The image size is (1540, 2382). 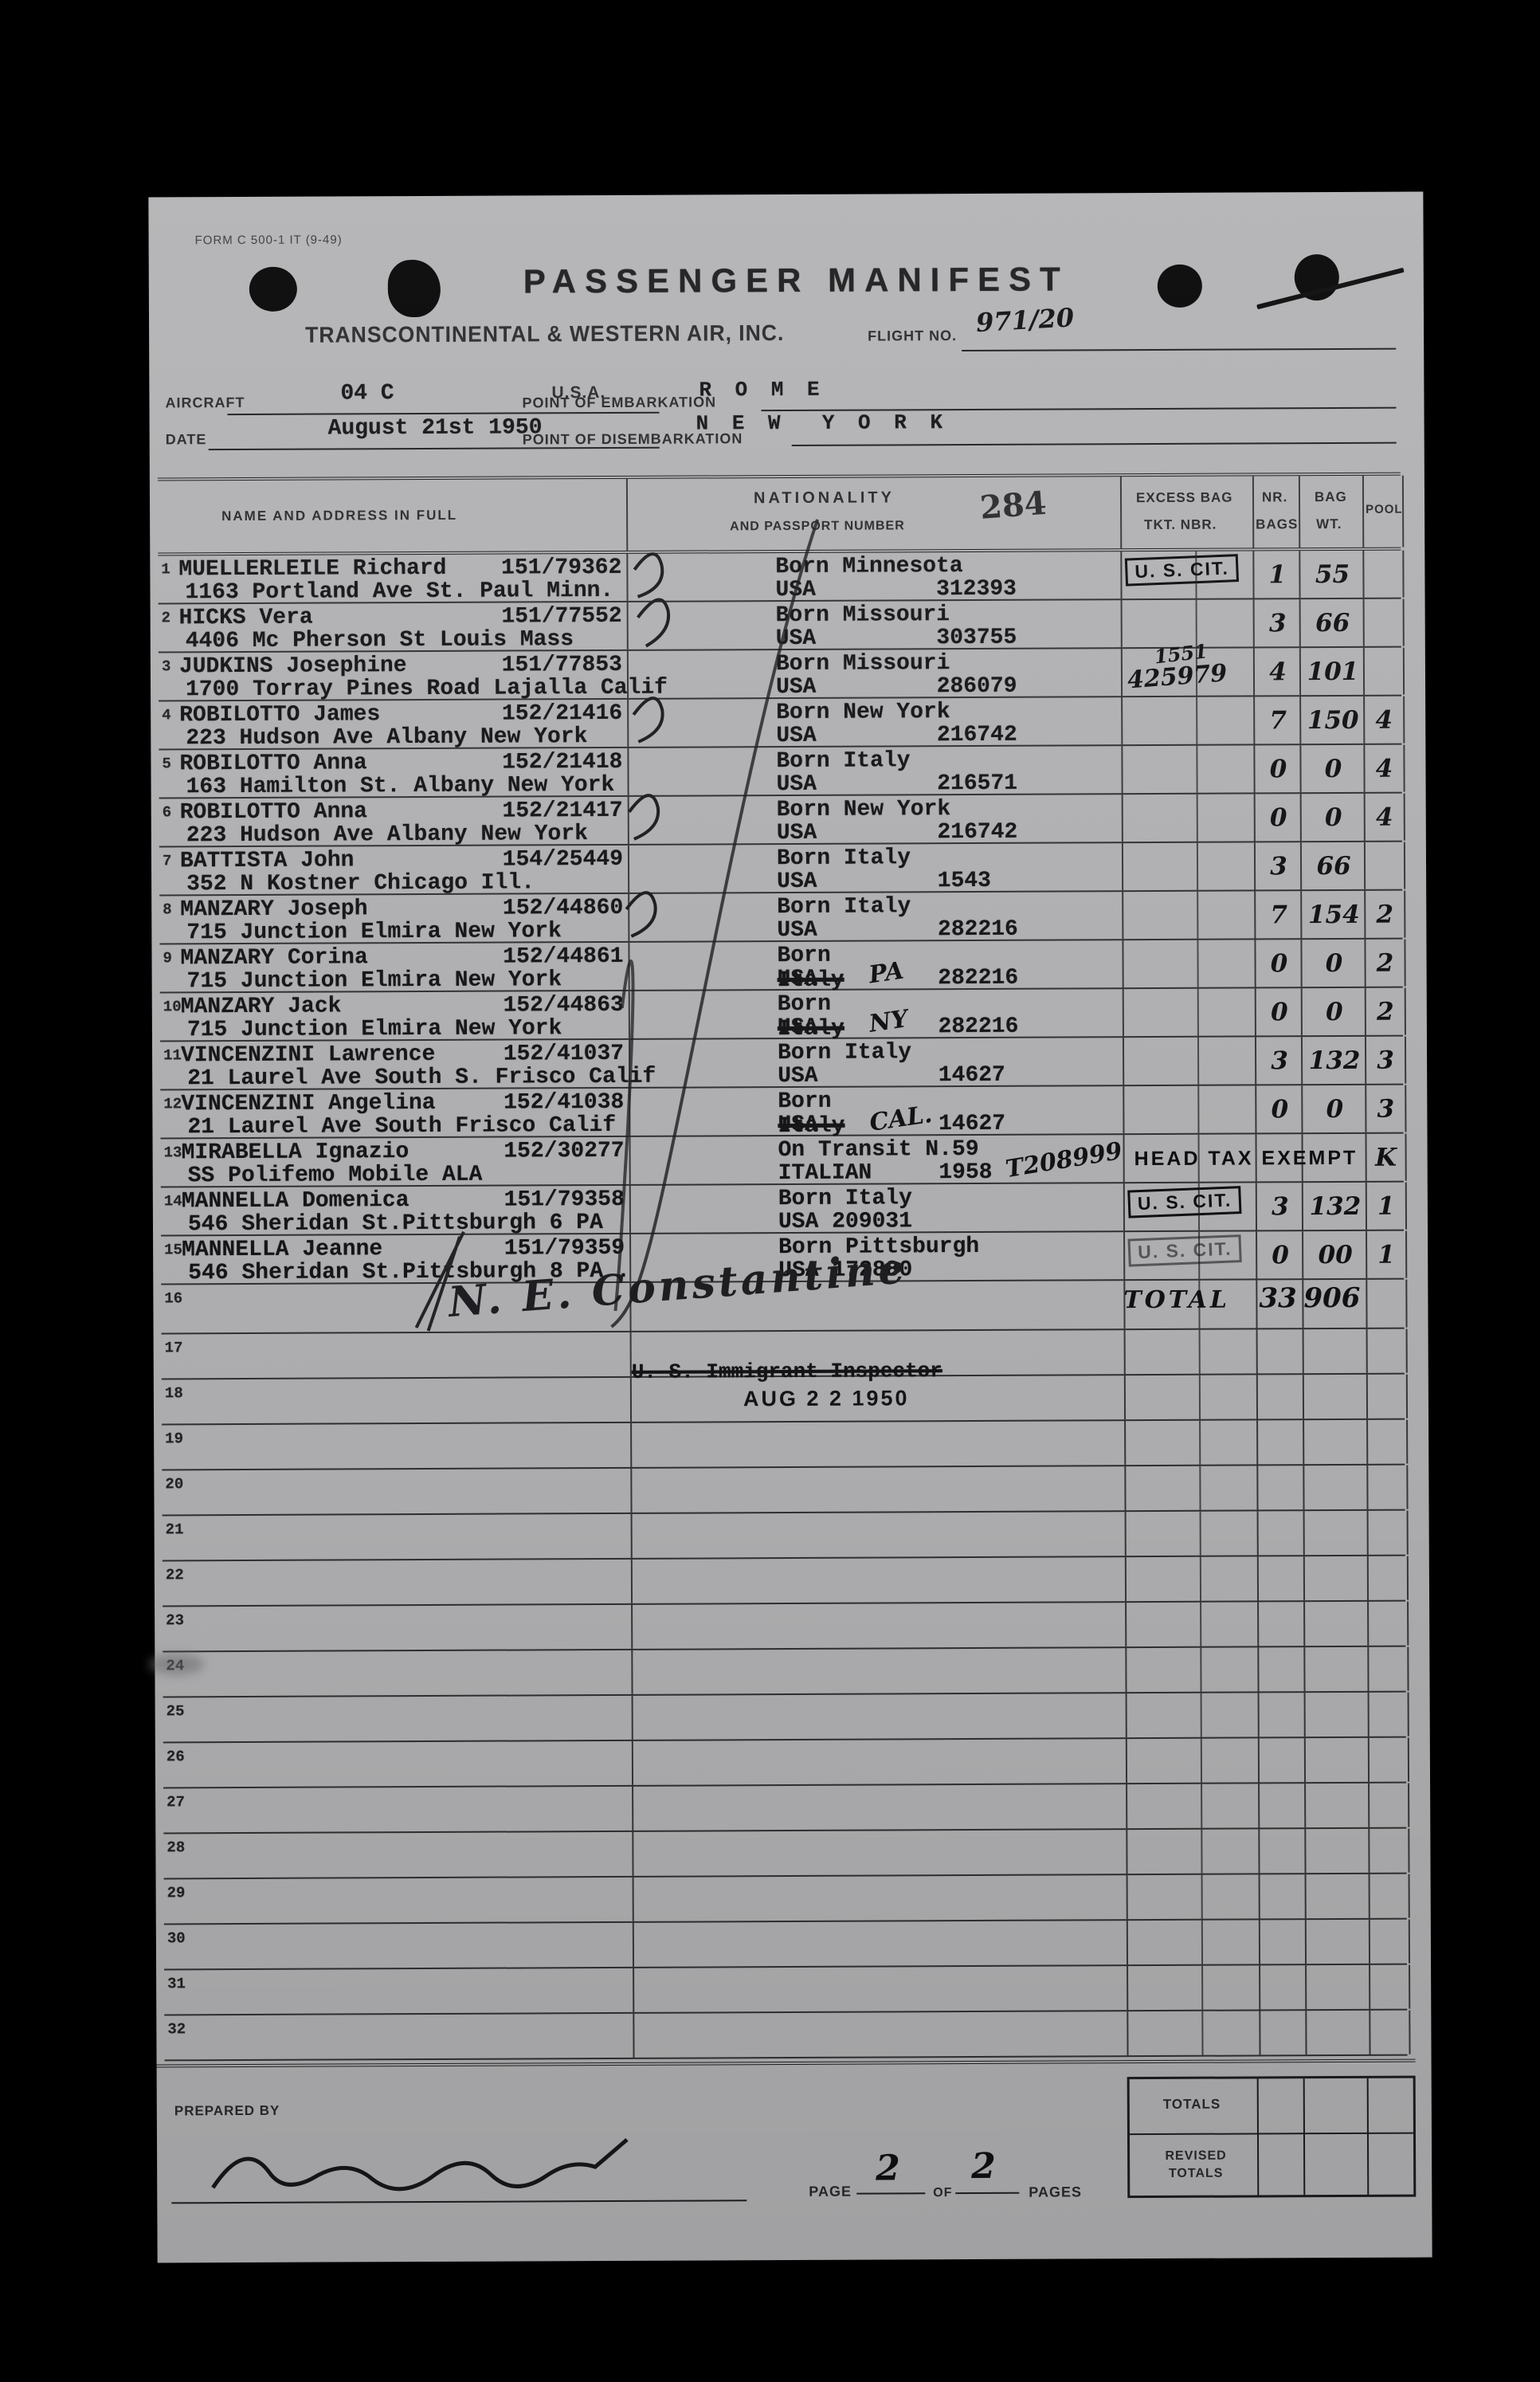 What do you see at coordinates (387, 737) in the screenshot?
I see `passenger-address: 223 Hudson Ave Albany New York` at bounding box center [387, 737].